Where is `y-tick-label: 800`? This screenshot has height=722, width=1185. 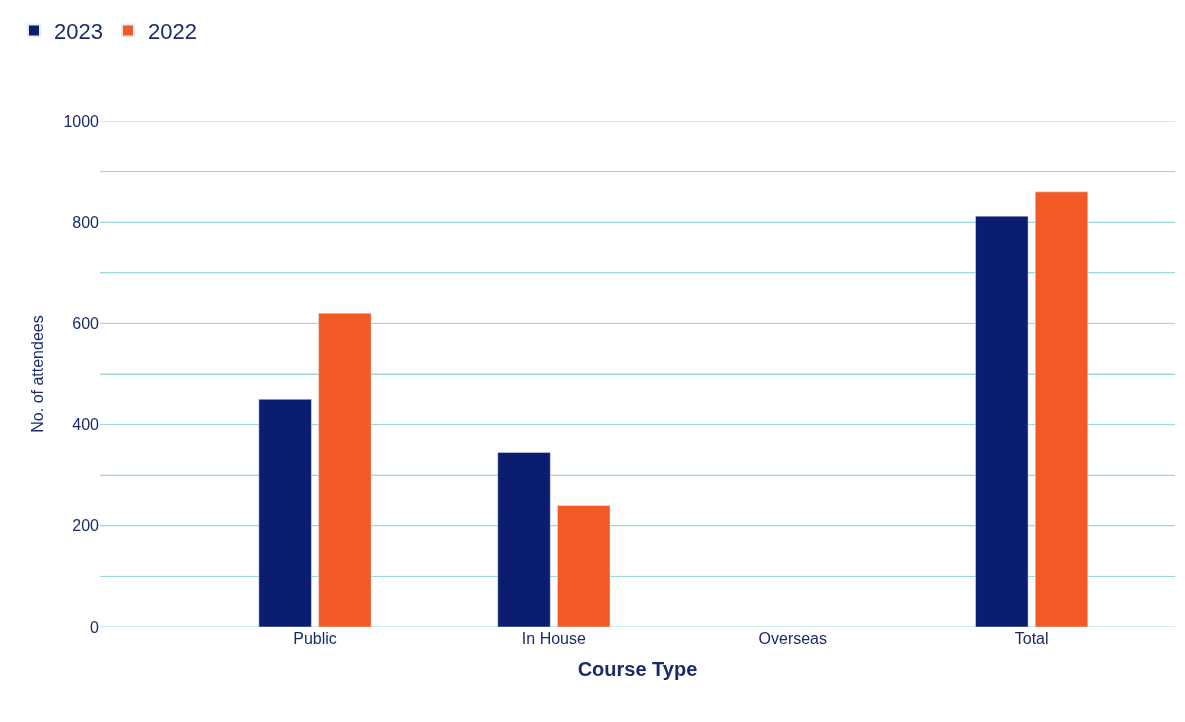
y-tick-label: 800 is located at coordinates (86, 222).